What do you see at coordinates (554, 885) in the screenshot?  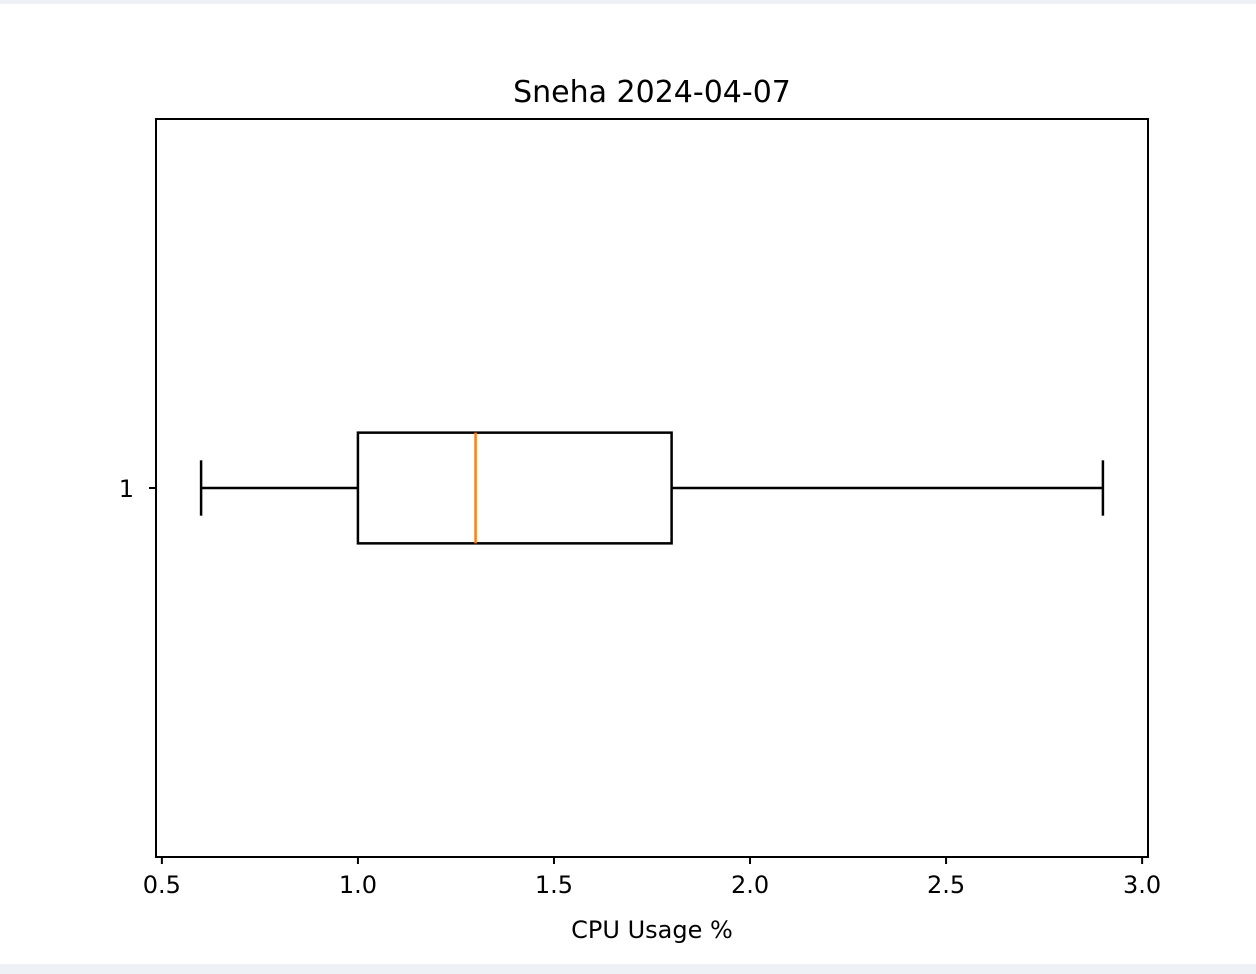 I see `x-tick-label: 1.5` at bounding box center [554, 885].